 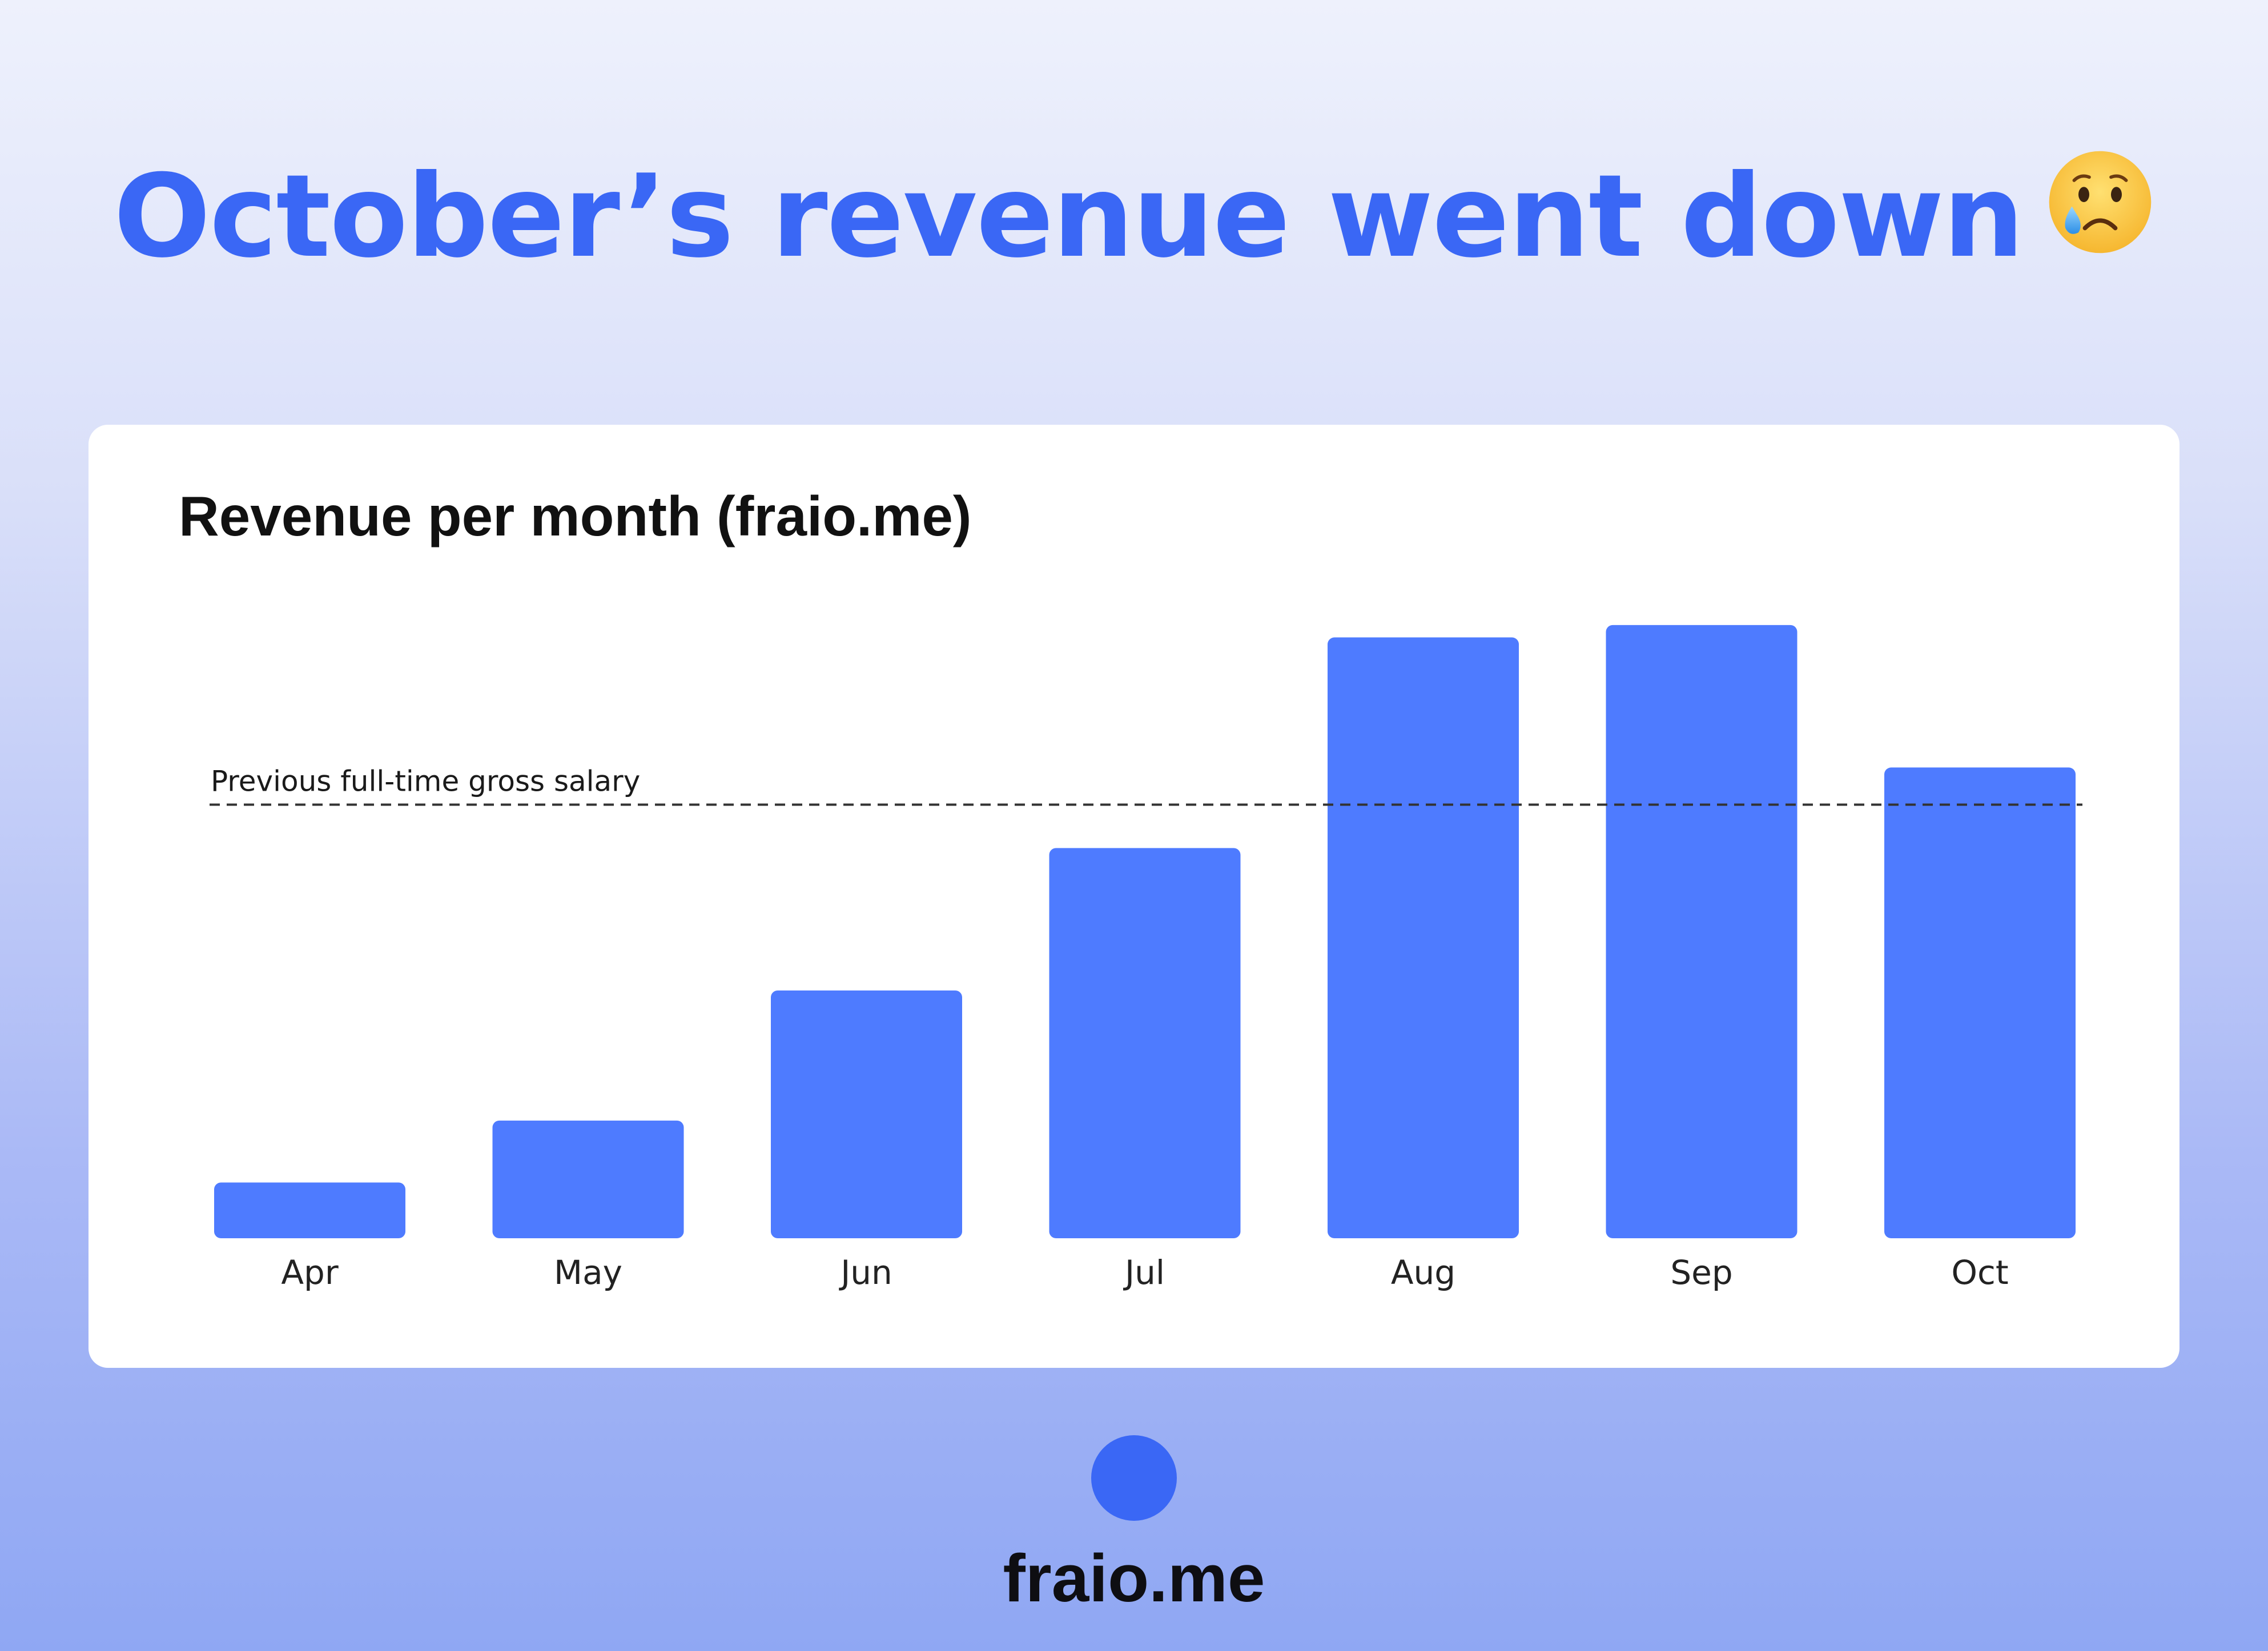 What do you see at coordinates (1145, 1043) in the screenshot?
I see `bar-jul` at bounding box center [1145, 1043].